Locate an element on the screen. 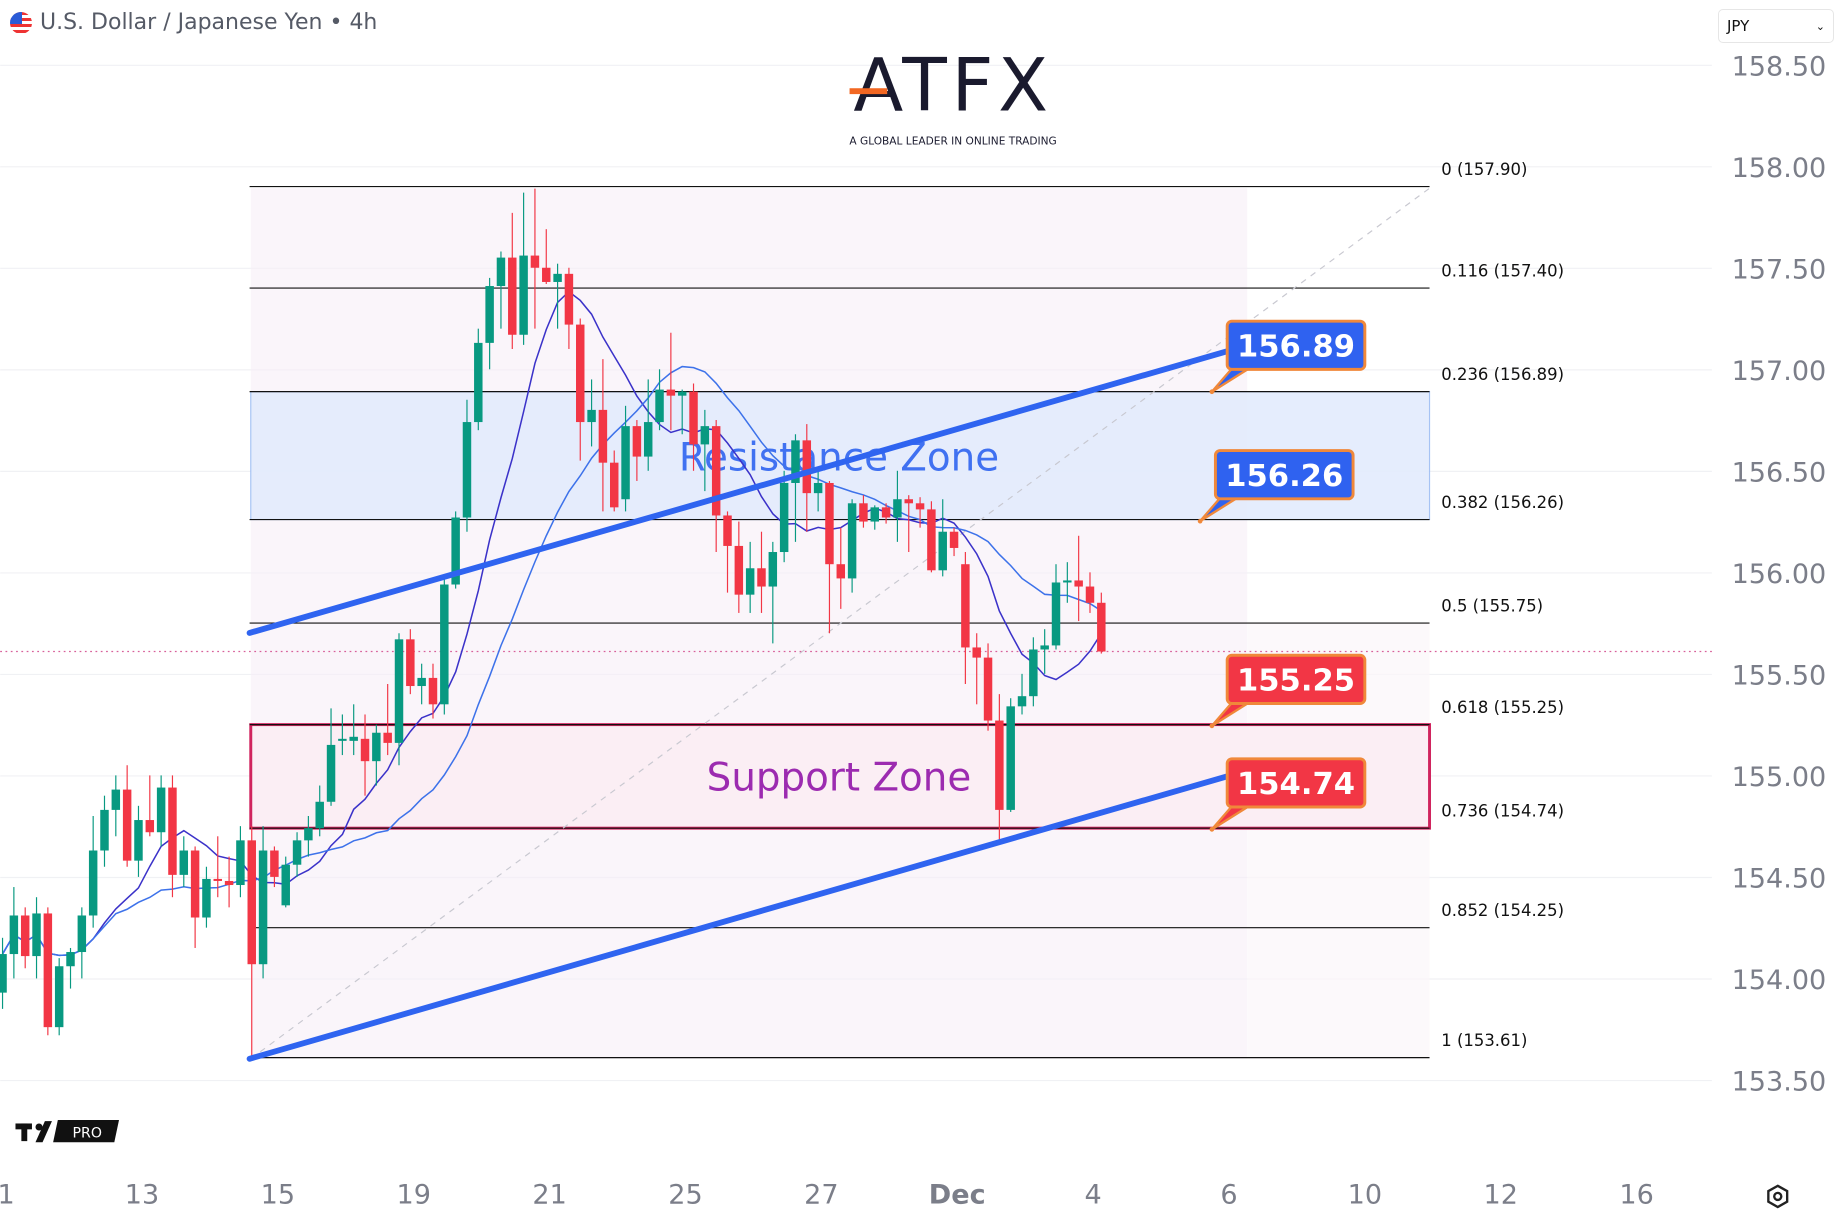 Image resolution: width=1845 pixels, height=1227 pixels. callout-text: 155.25 is located at coordinates (1296, 681).